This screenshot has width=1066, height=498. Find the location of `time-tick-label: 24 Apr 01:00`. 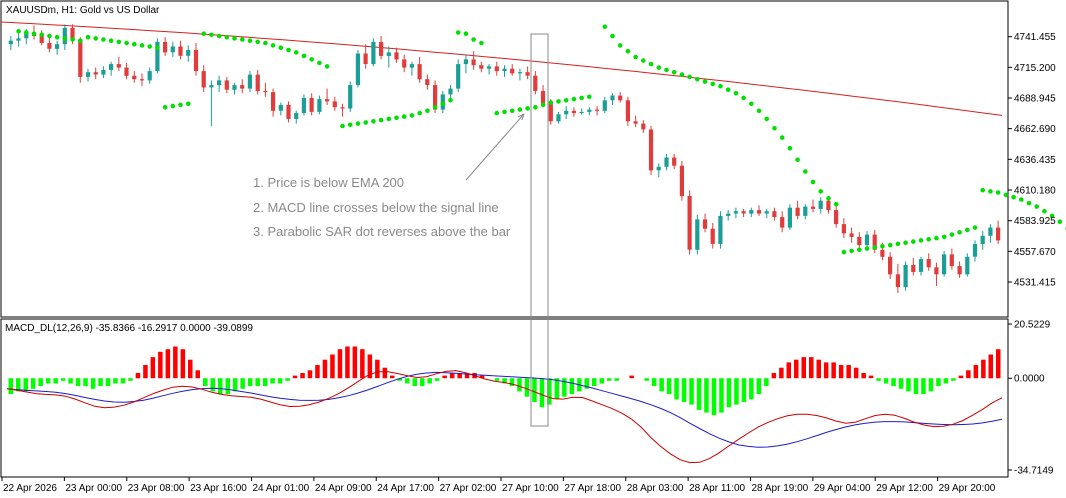

time-tick-label: 24 Apr 01:00 is located at coordinates (281, 488).